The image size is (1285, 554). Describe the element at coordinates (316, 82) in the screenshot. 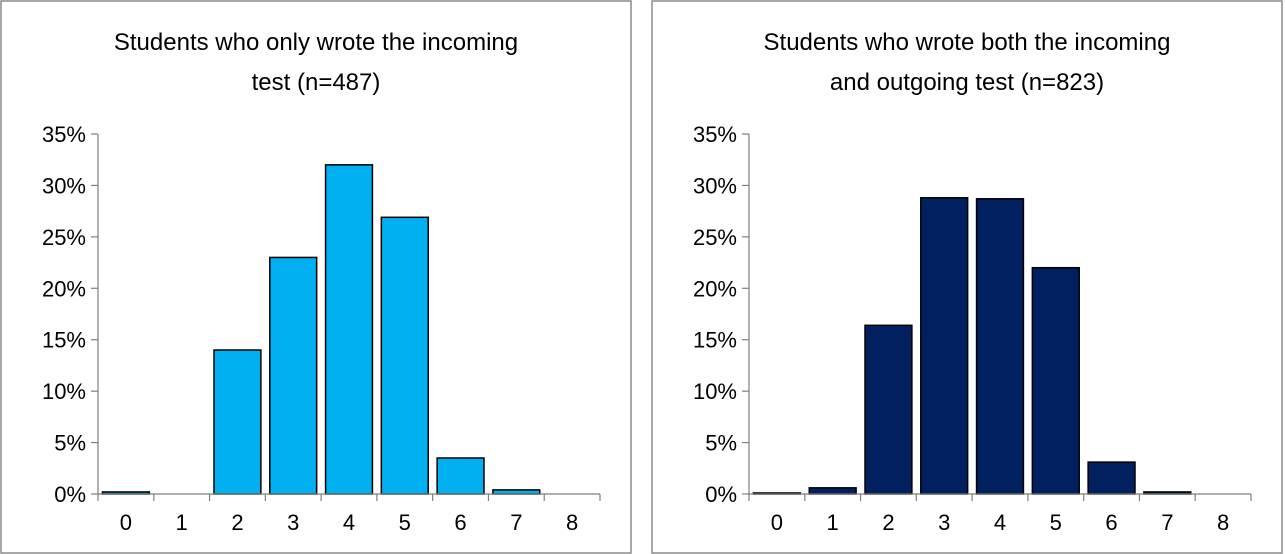

I see `chart-title-line-2: test (n=487)` at that location.